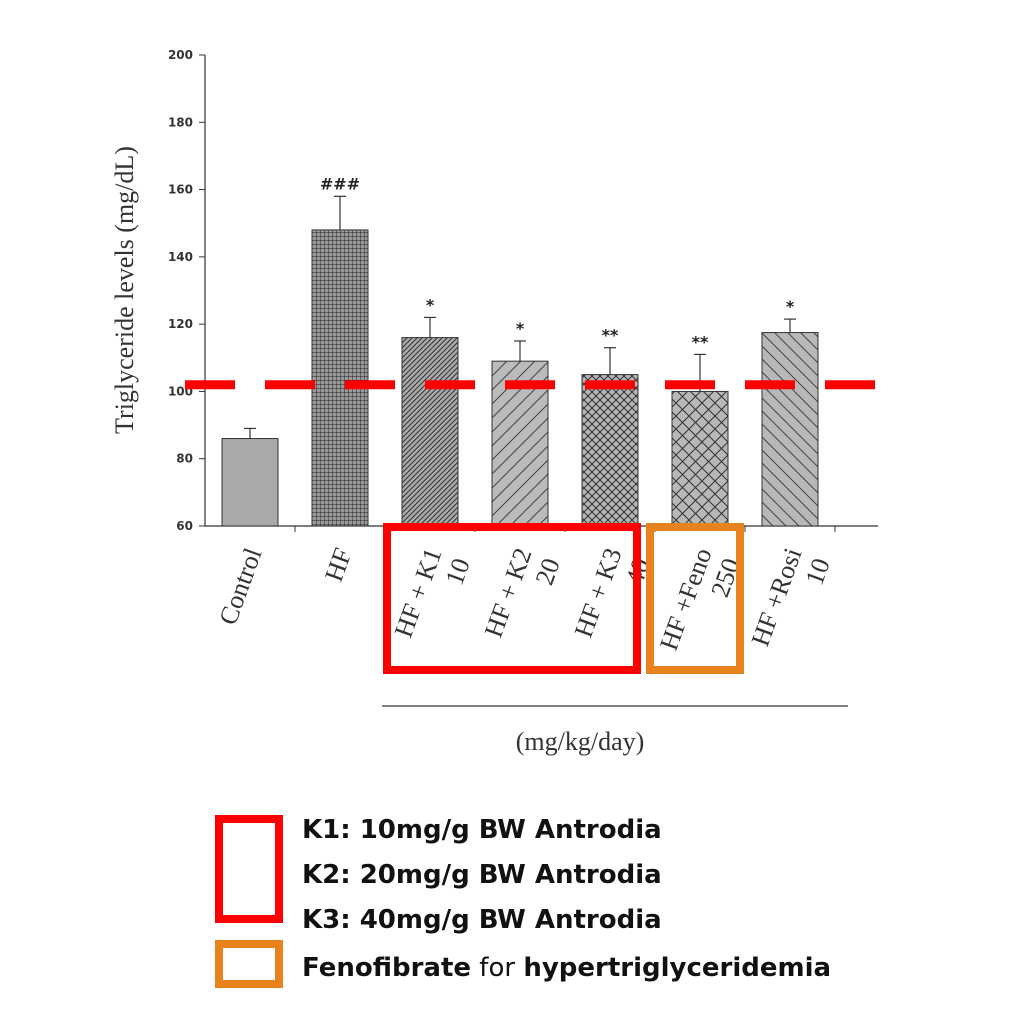 This screenshot has width=1024, height=1029. I want to click on y-tick-label: 180, so click(180, 122).